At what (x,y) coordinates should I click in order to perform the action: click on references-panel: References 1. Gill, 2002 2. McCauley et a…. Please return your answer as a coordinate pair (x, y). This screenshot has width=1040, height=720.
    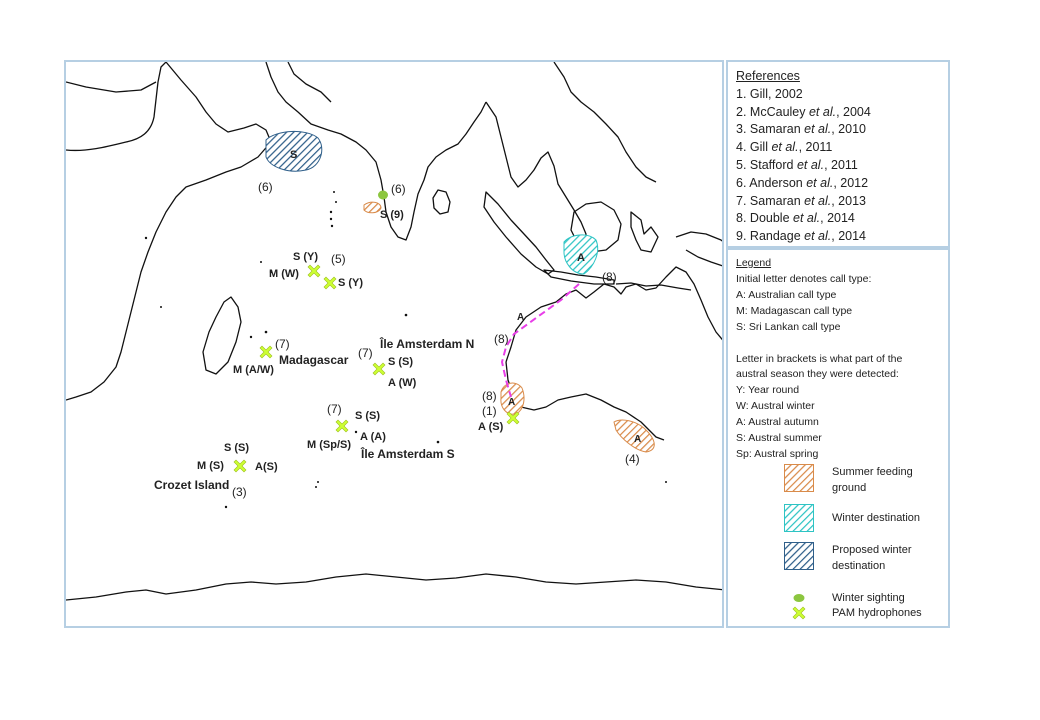
    Looking at the image, I should click on (838, 154).